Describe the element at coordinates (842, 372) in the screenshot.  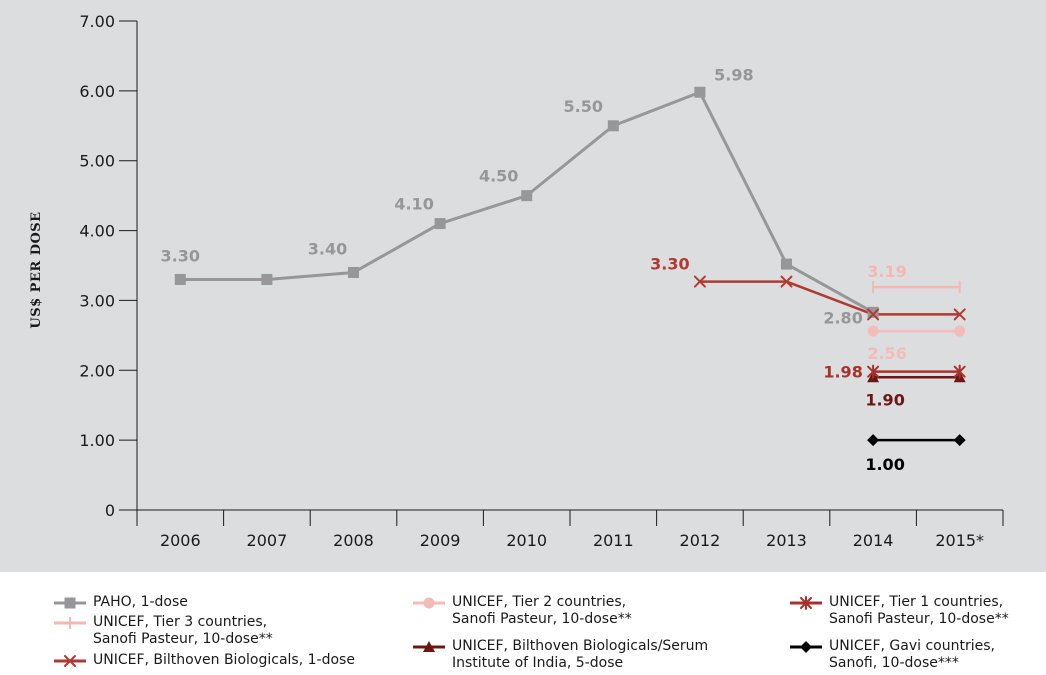
I see `data-label: 1.98` at that location.